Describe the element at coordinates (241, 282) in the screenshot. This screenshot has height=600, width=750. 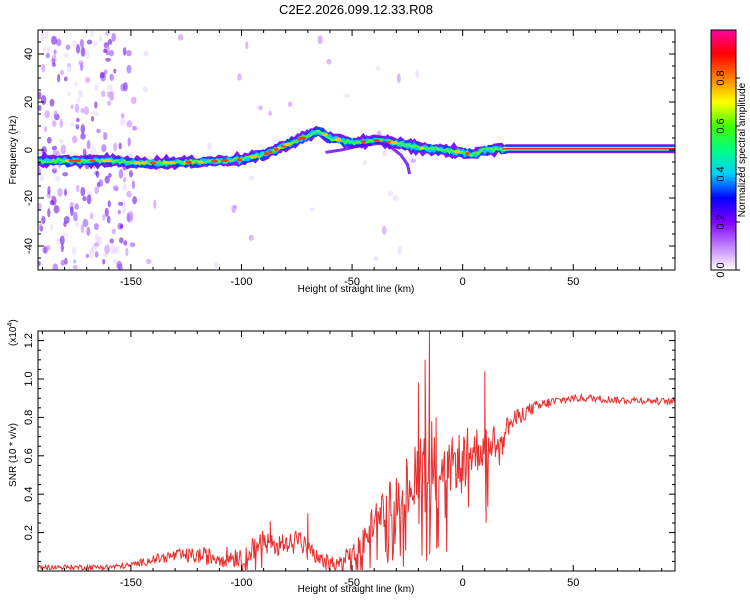
I see `x-tick-label: -100` at that location.